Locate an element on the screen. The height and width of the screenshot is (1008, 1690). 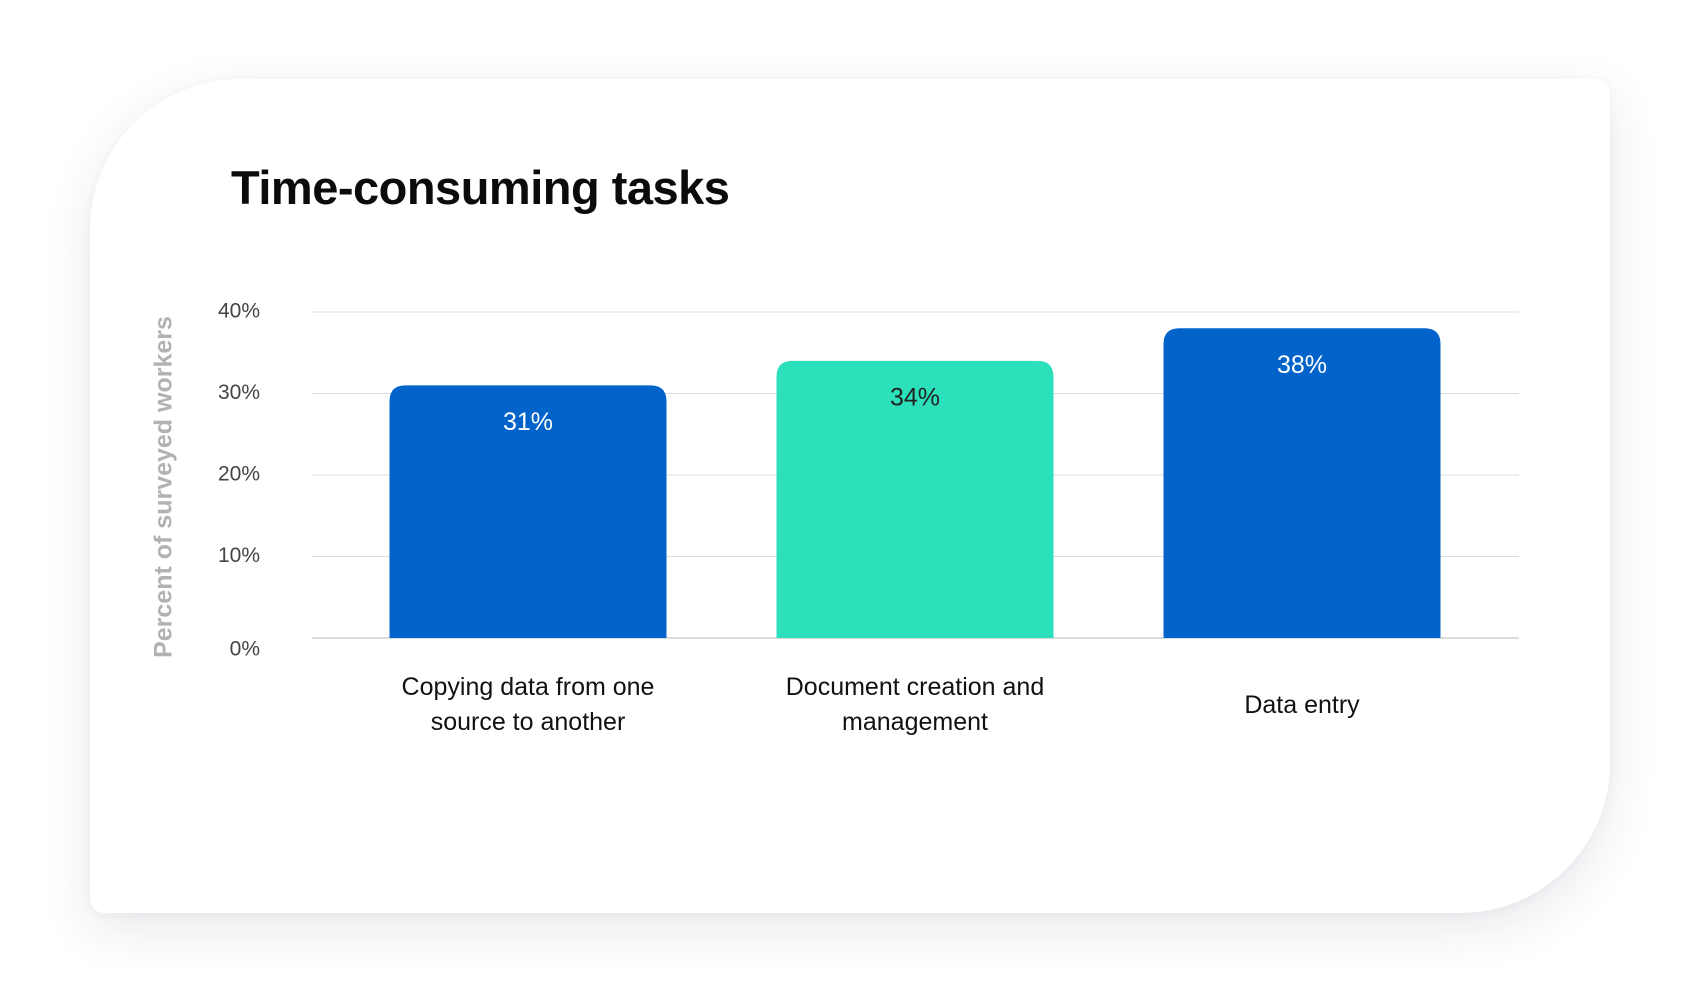
y-axis-ticks: 0% 10% 20% 30% 40% is located at coordinates (239, 480).